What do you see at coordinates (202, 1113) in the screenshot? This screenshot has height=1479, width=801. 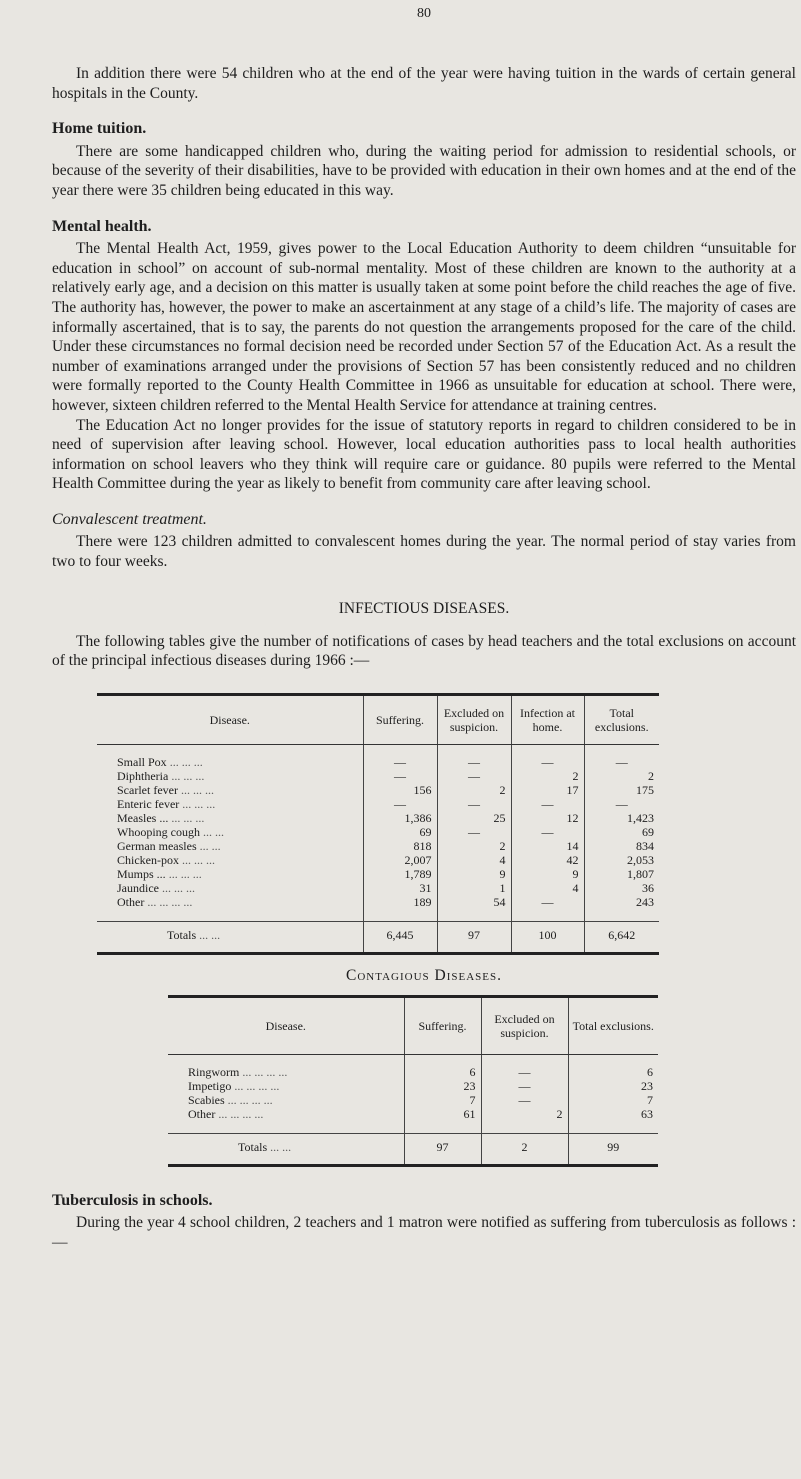 I see `disease-name: Other` at bounding box center [202, 1113].